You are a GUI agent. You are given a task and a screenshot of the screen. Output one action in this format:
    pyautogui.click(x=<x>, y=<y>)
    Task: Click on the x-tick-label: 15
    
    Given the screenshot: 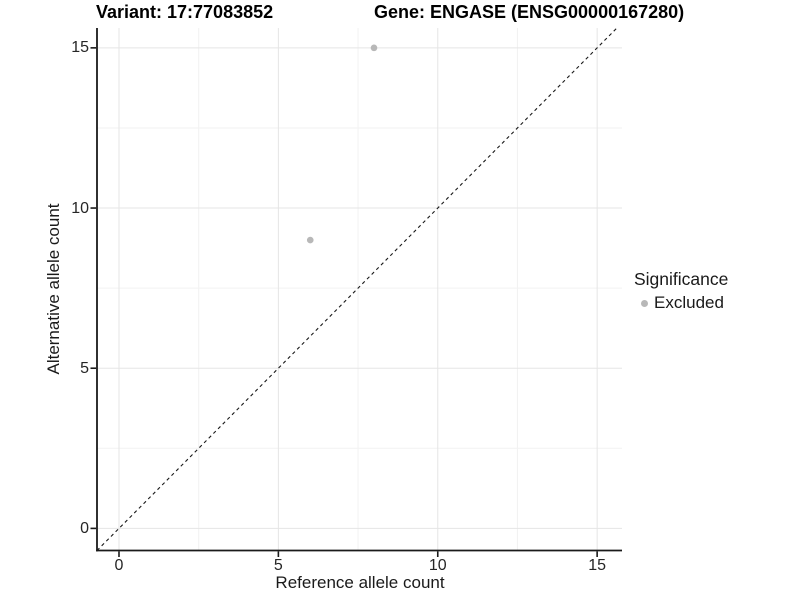 What is the action you would take?
    pyautogui.click(x=597, y=565)
    